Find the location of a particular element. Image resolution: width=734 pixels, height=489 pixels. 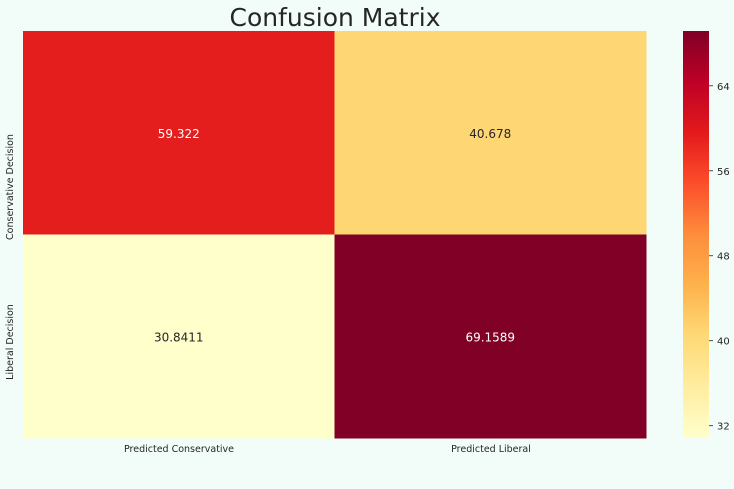

heatmap-value-r0-c0: 59.322 is located at coordinates (179, 134).